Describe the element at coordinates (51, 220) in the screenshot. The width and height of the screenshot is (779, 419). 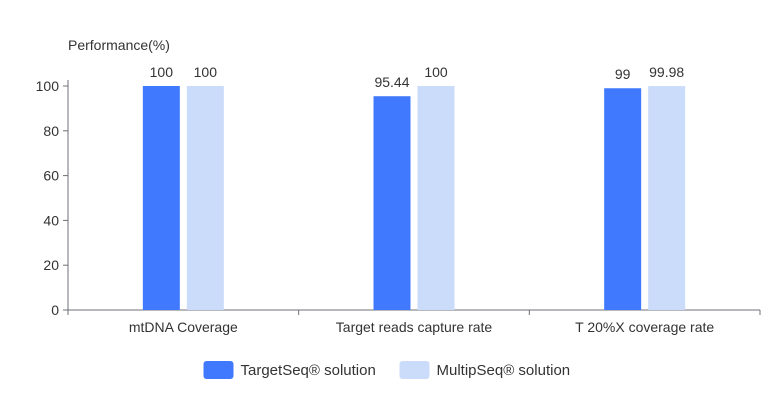
I see `y-tick-label: 40` at that location.